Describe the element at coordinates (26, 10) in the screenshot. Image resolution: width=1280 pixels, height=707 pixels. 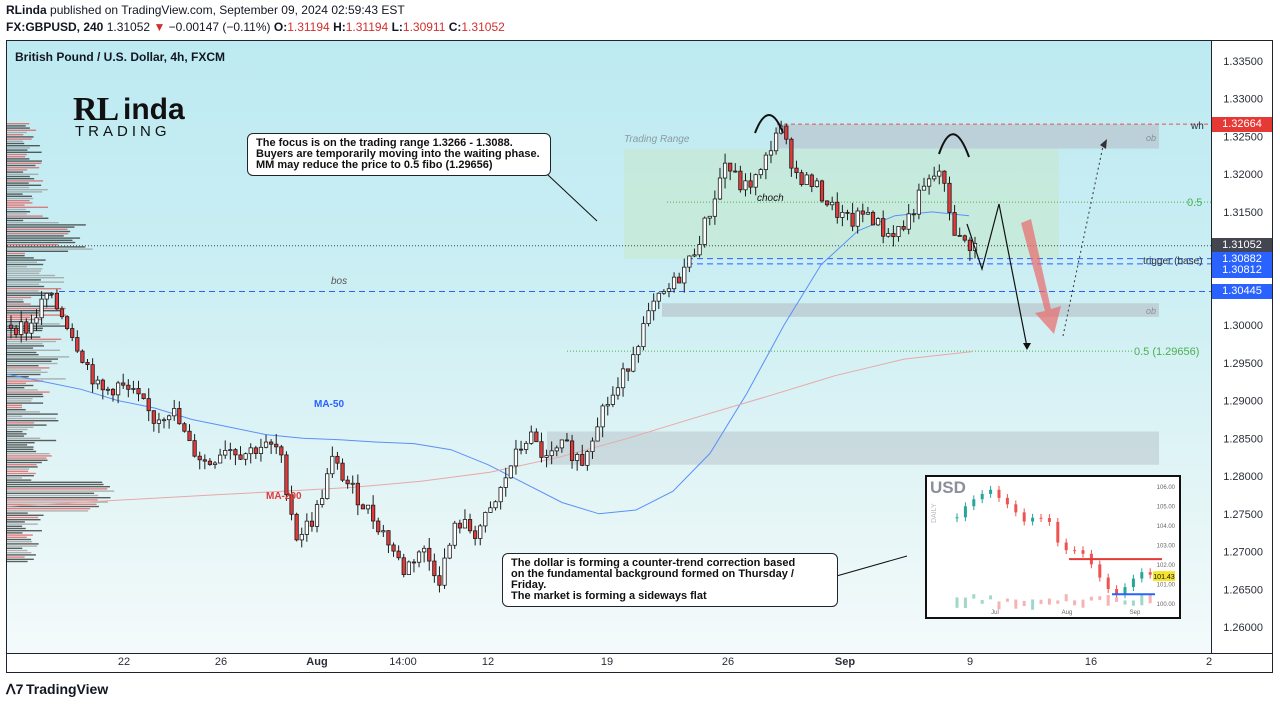
I see `publisher-name: RLinda` at that location.